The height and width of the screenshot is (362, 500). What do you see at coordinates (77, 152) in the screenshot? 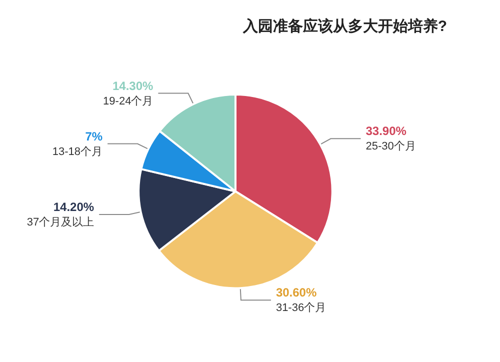
I see `slice-label: 13-18个月` at bounding box center [77, 152].